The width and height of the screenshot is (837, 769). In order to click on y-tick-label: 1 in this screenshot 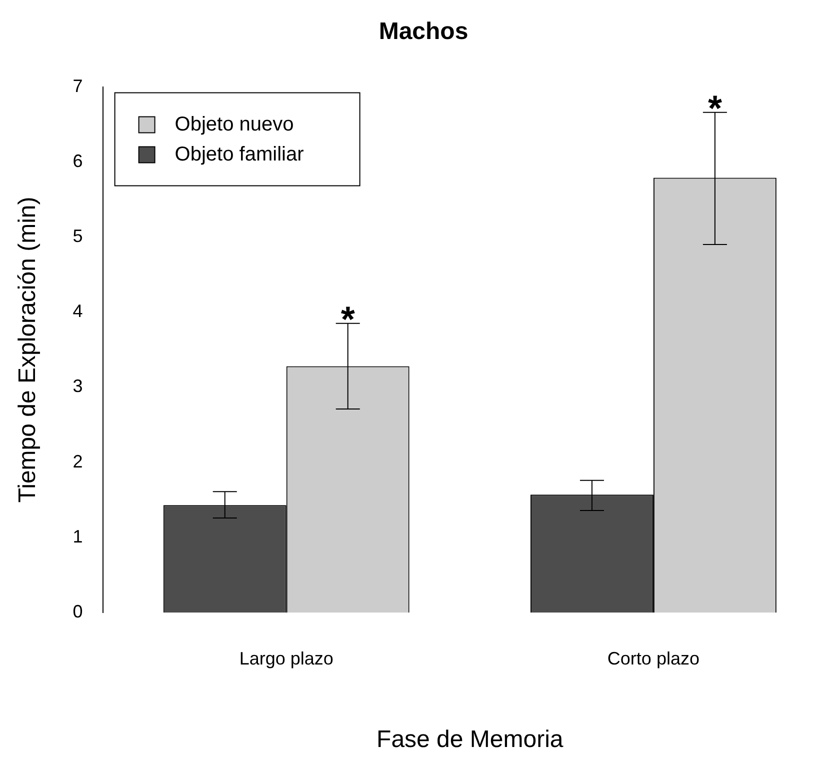, I will do `click(77, 536)`.